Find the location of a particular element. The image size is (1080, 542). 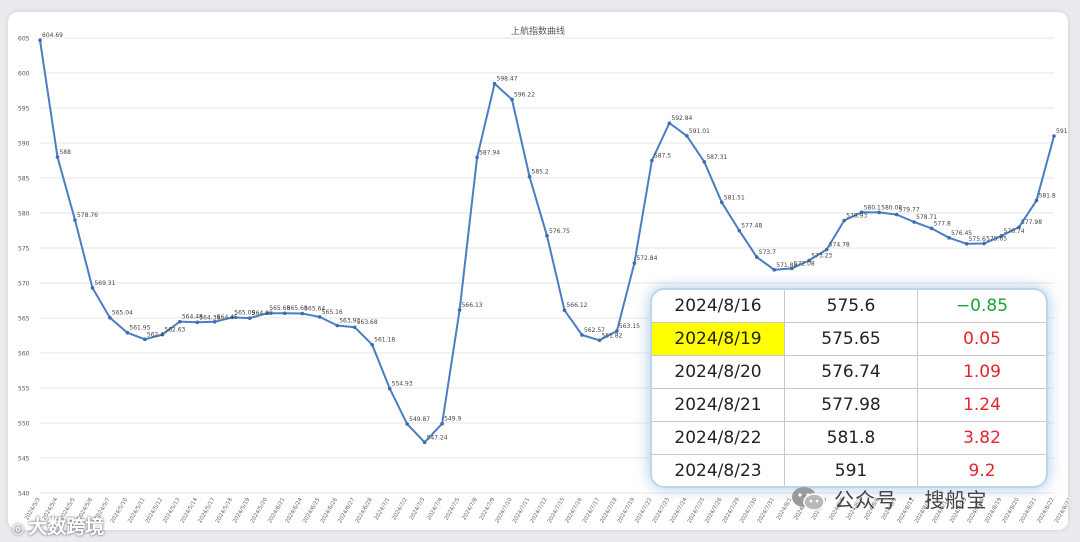

table-row: 2024/8/19 575.65 0.05 is located at coordinates (849, 339).